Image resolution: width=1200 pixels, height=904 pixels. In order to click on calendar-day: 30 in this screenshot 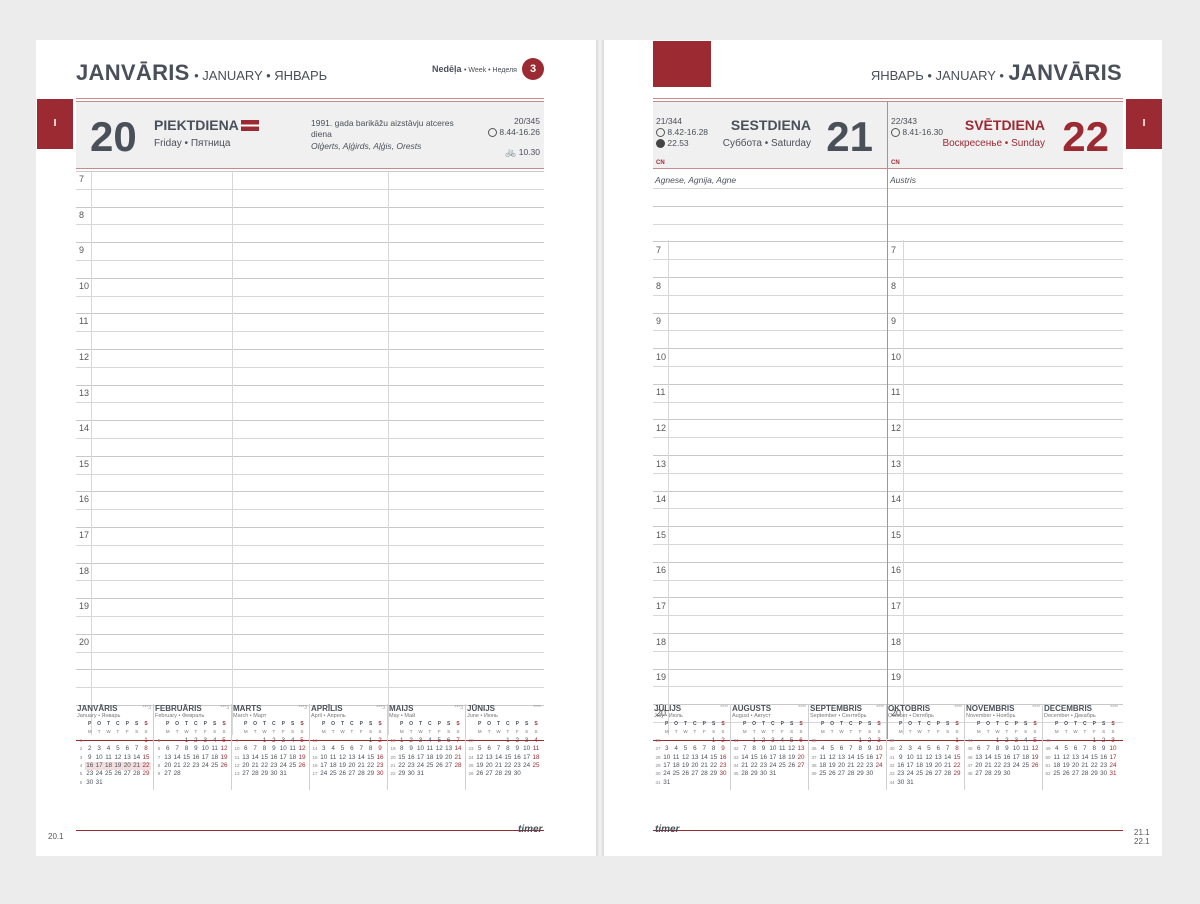, I will do `click(380, 774)`.